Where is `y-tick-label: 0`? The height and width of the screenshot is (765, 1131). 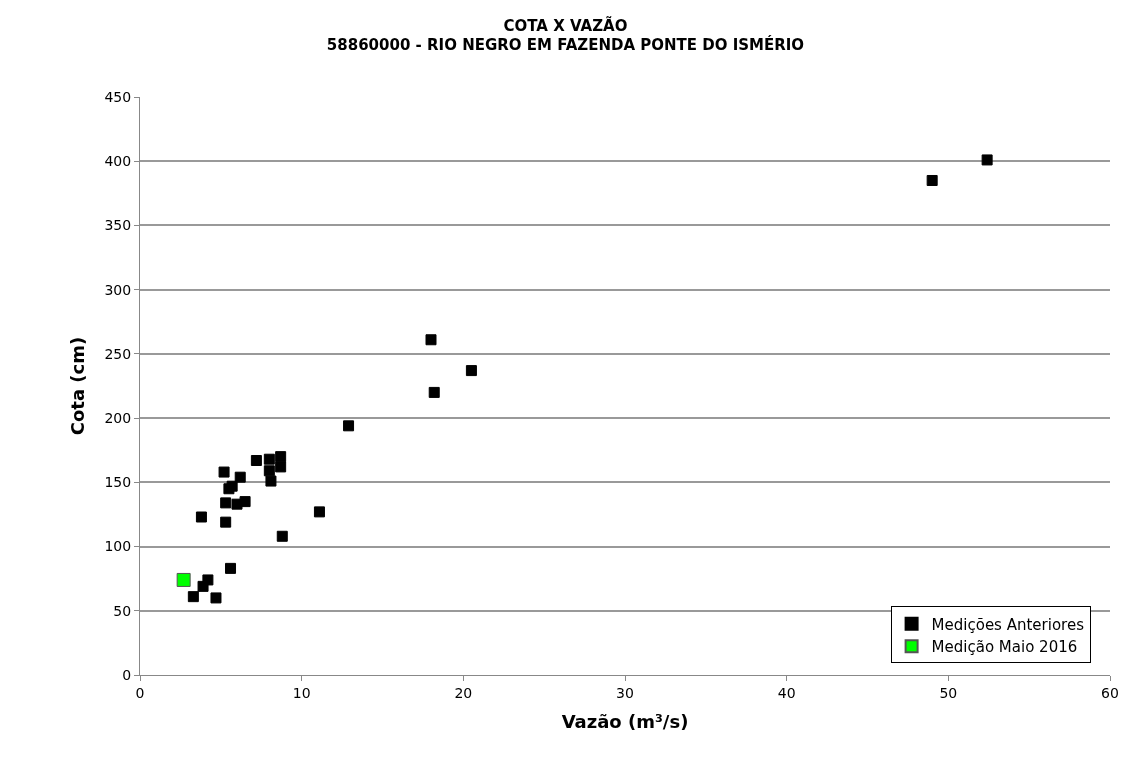 y-tick-label: 0 is located at coordinates (127, 674).